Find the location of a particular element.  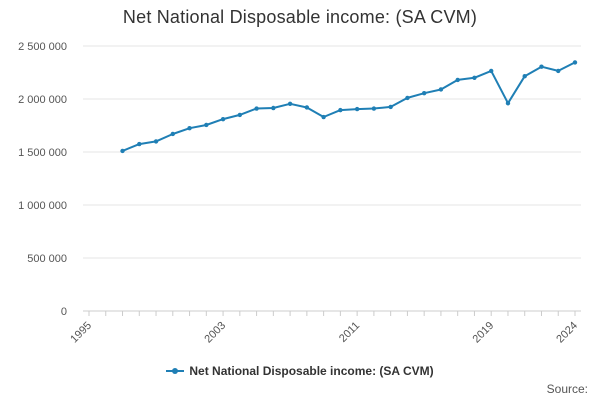

y-tick-label: 2 500 000 is located at coordinates (42, 47).